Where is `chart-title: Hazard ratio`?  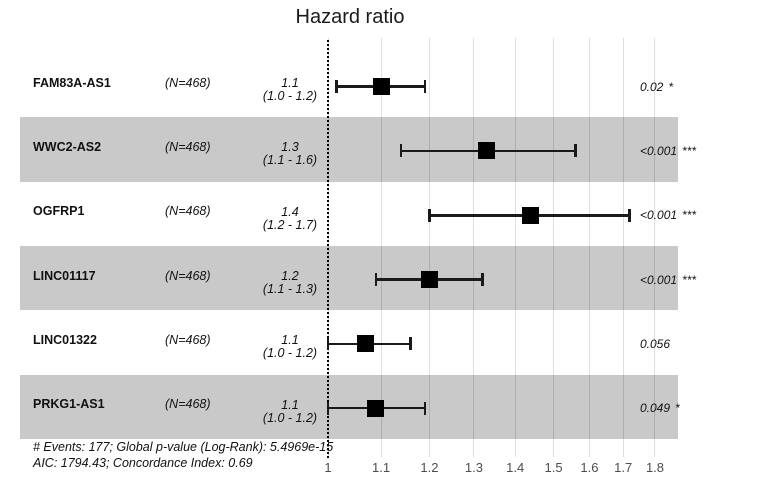 chart-title: Hazard ratio is located at coordinates (350, 17).